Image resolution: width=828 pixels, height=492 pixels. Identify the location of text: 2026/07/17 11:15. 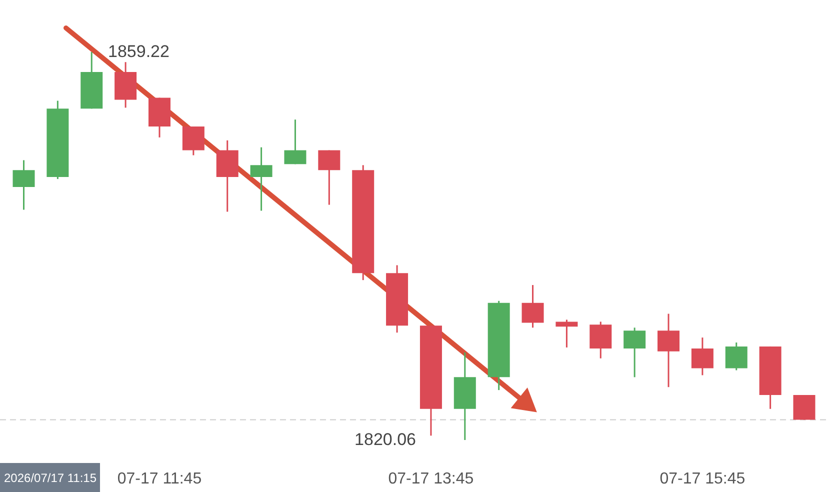
(50, 478).